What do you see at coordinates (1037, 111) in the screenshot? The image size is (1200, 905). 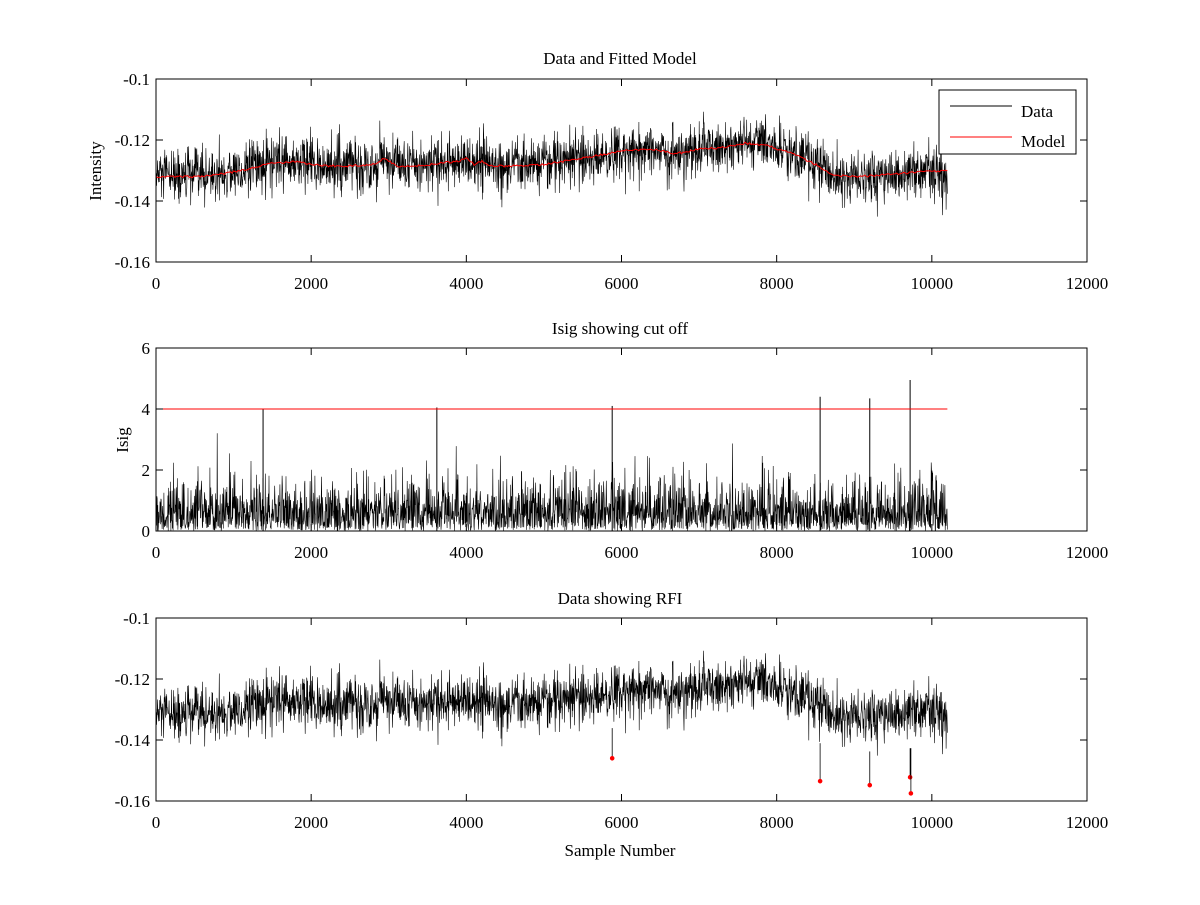 I see `legend-data-label: Data` at bounding box center [1037, 111].